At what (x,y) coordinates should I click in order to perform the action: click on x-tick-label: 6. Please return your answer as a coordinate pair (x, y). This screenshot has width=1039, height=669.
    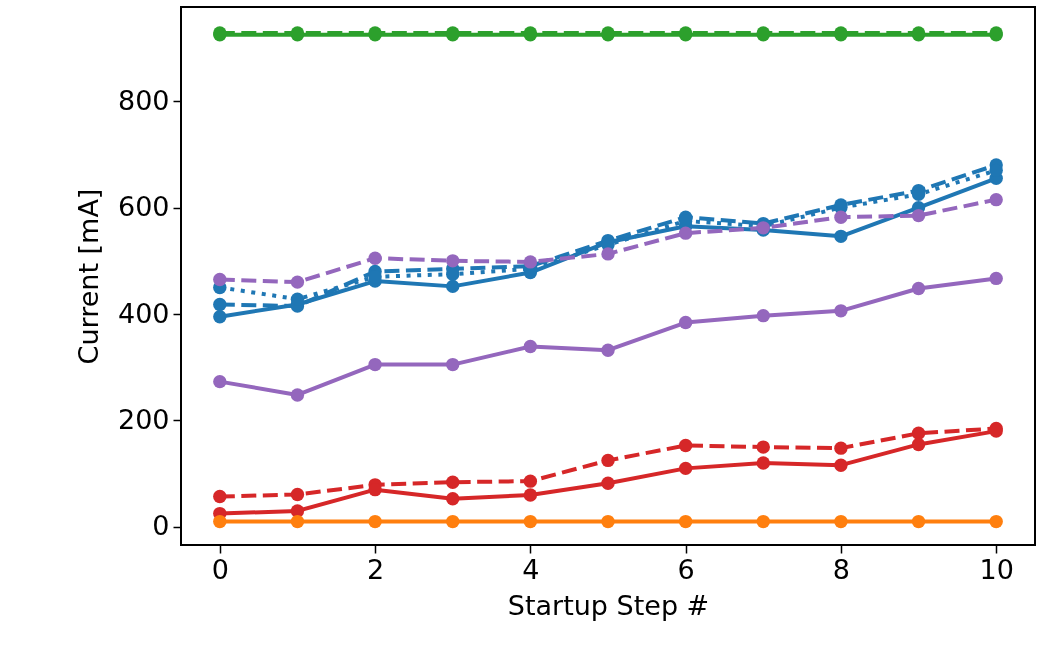
    Looking at the image, I should click on (686, 569).